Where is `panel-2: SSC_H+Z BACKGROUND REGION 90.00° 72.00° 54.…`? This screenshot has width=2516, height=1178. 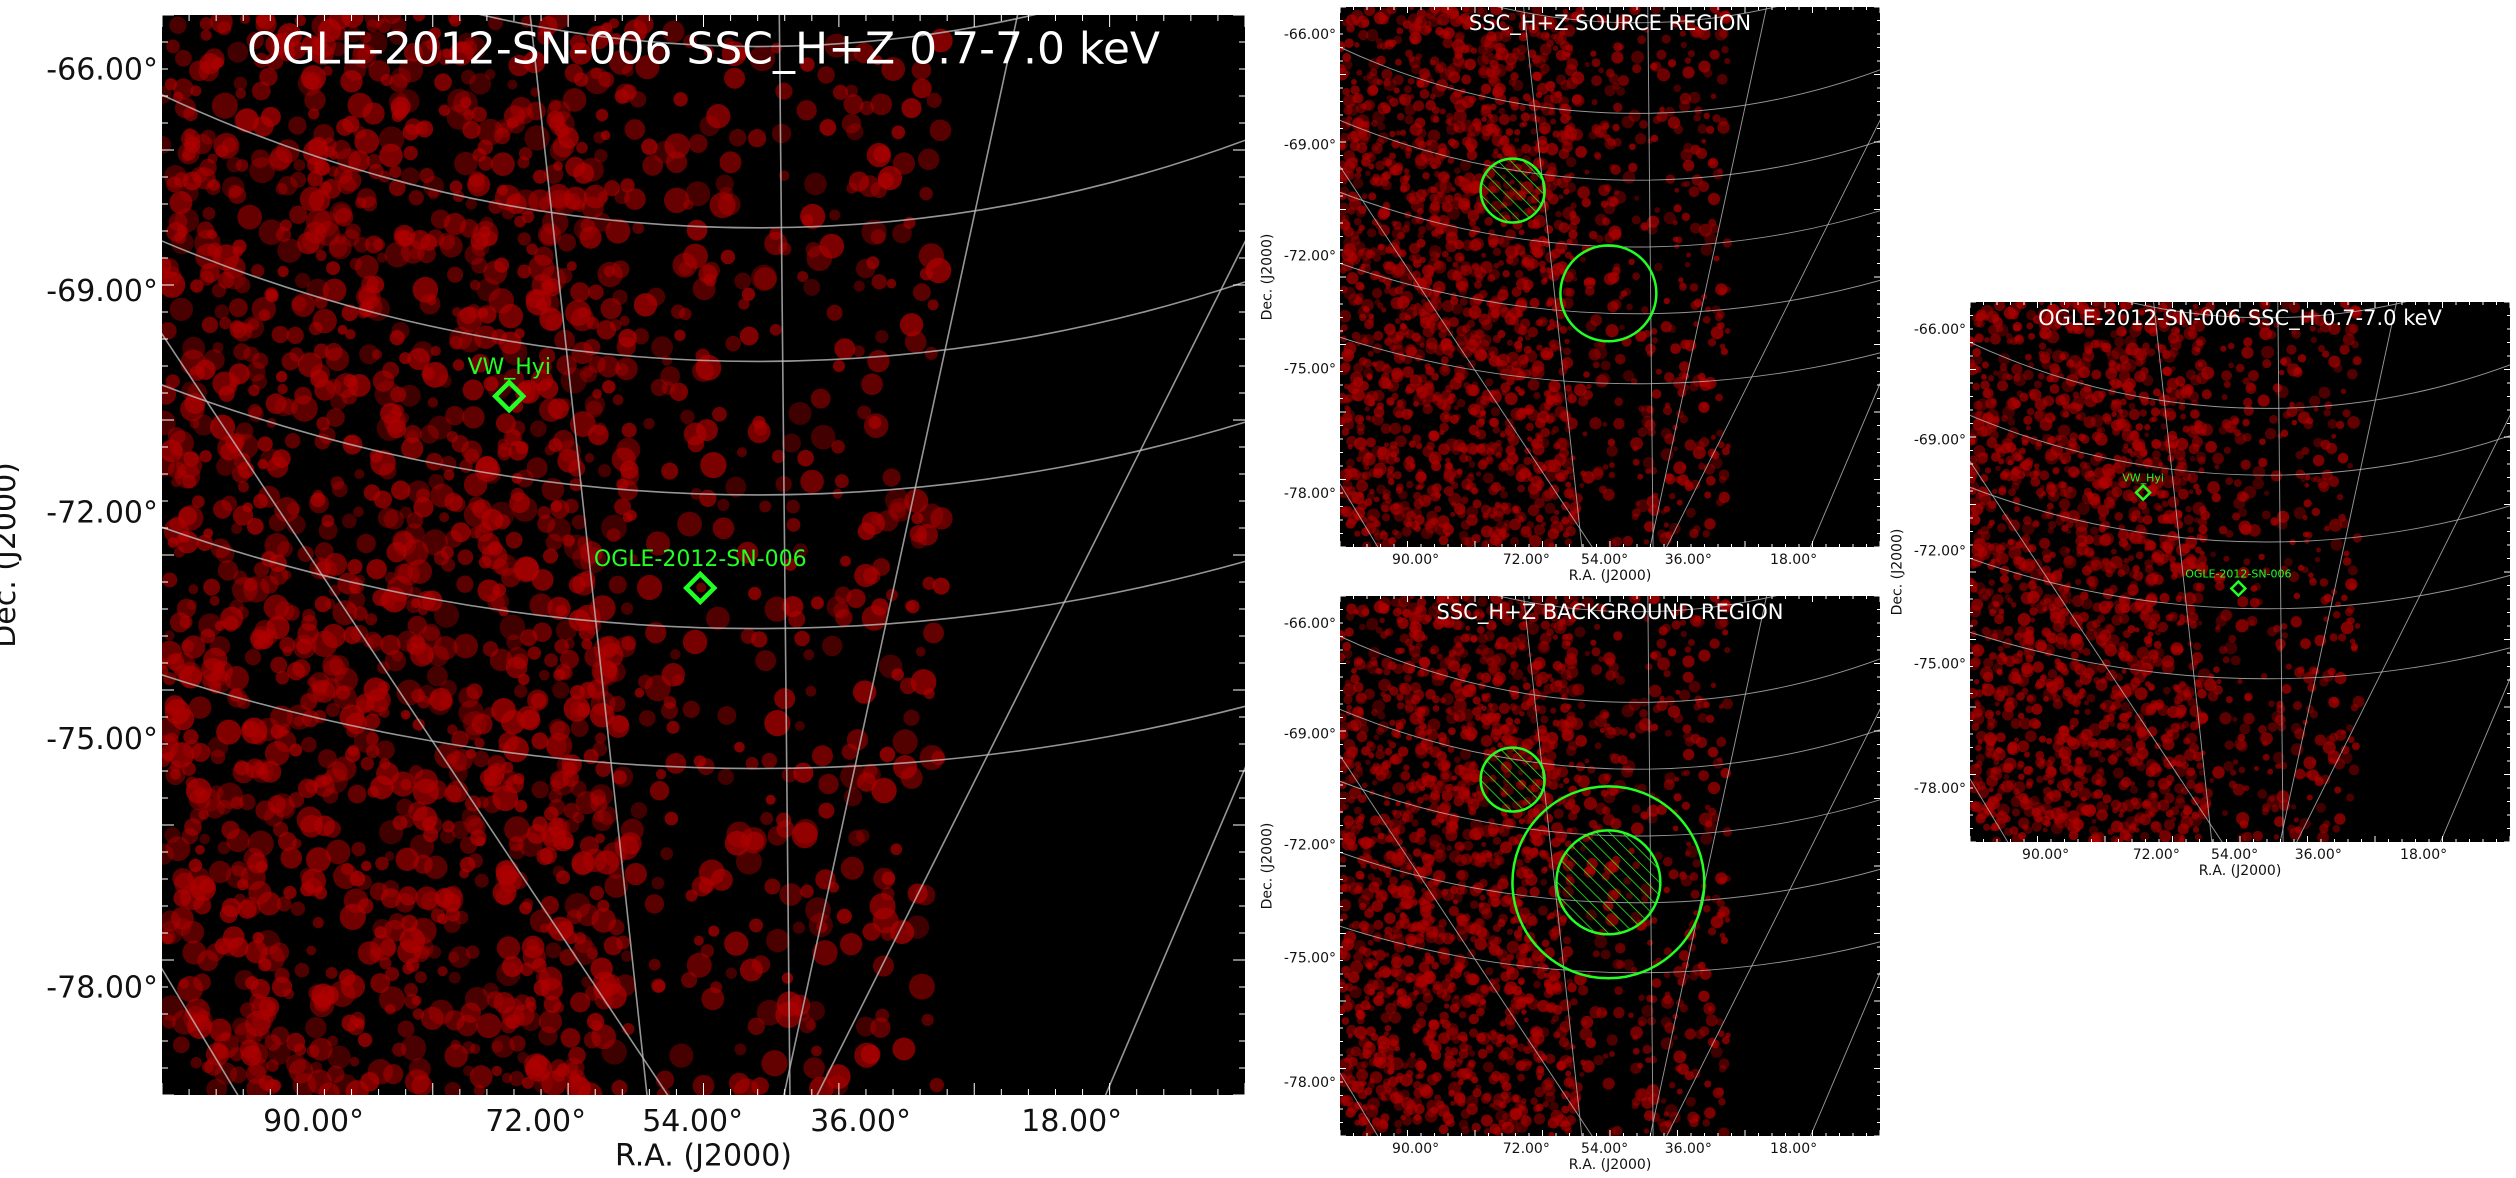 panel-2: SSC_H+Z BACKGROUND REGION 90.00° 72.00° 54.… is located at coordinates (1570, 884).